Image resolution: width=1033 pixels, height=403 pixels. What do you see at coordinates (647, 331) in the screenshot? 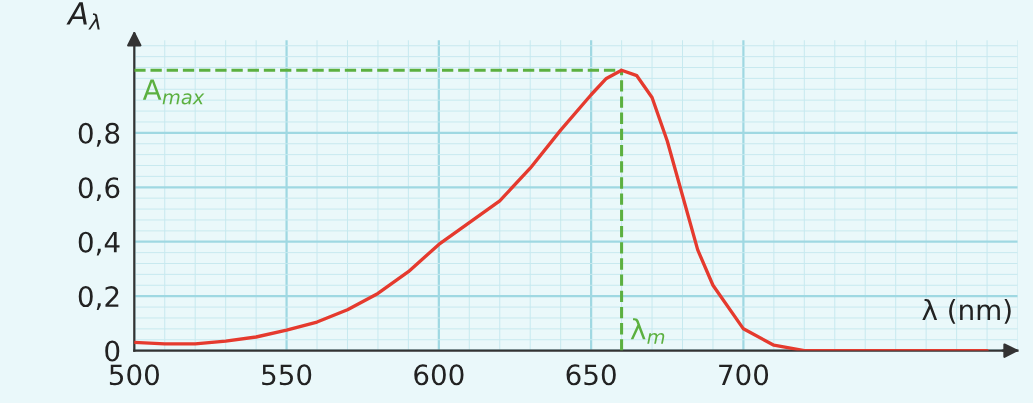
I see `ref-line-label: λ$_{m}$` at bounding box center [647, 331].